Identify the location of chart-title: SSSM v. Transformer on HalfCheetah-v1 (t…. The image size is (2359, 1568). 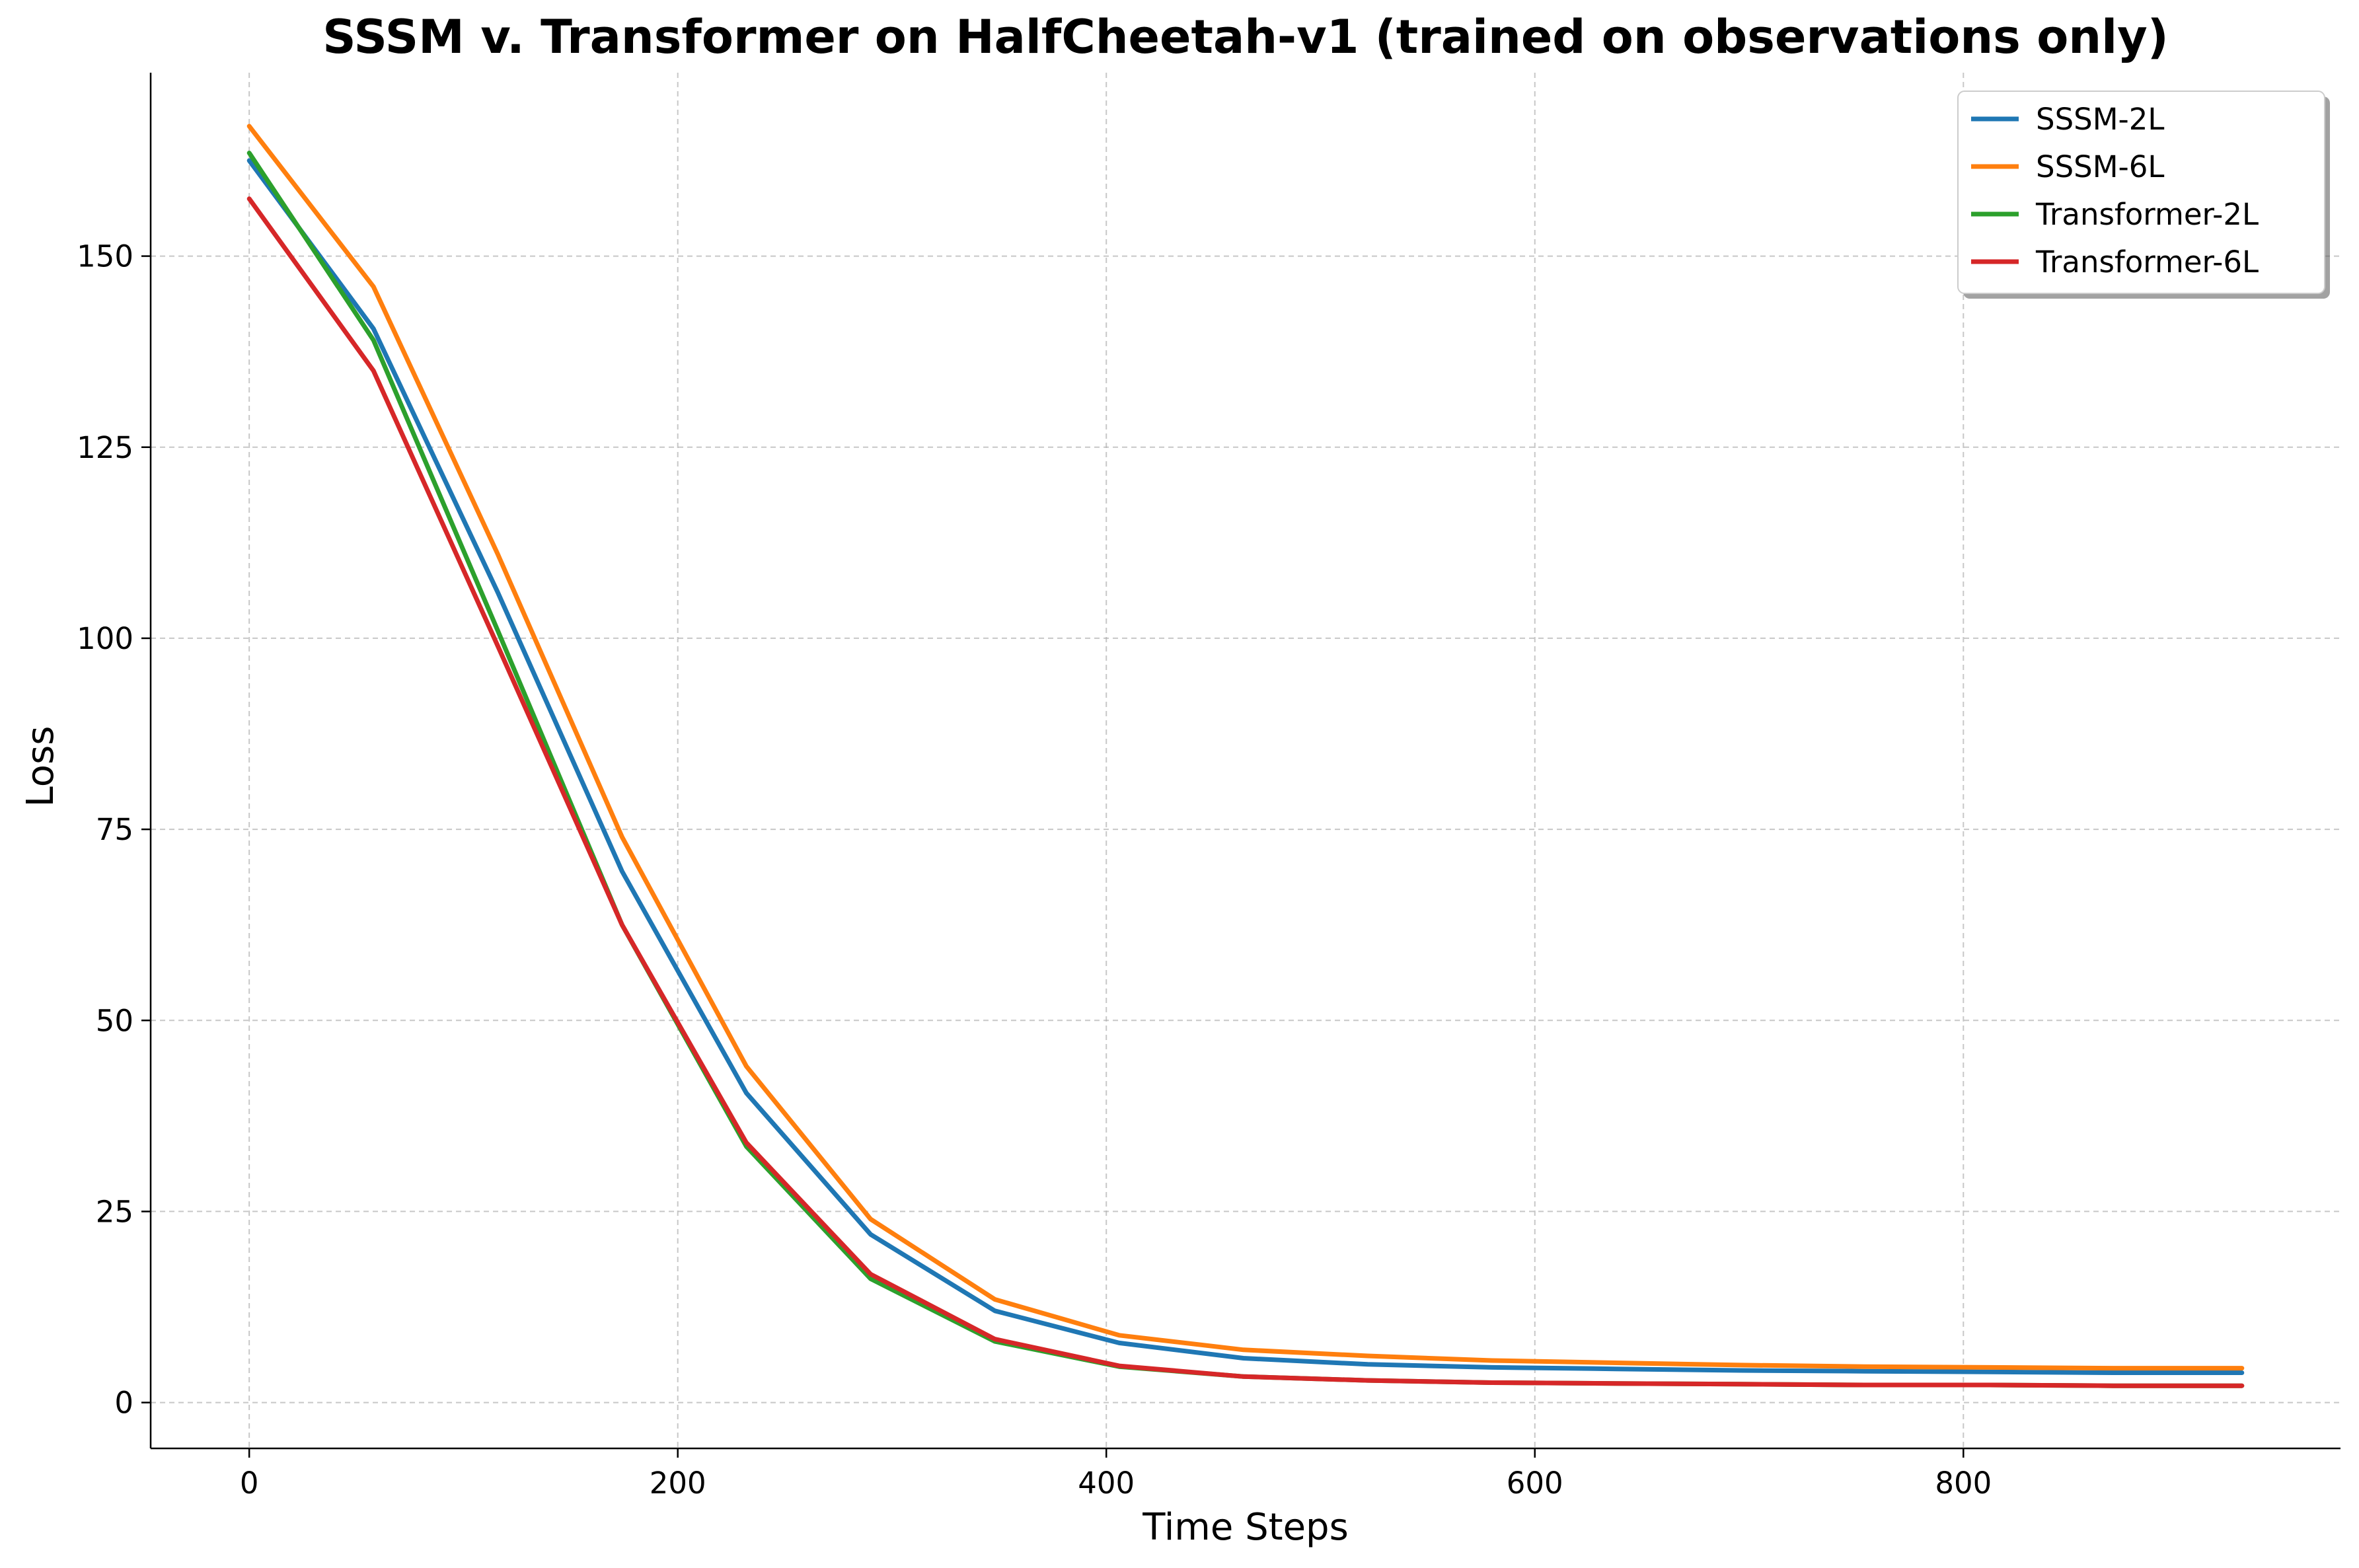
(1245, 37).